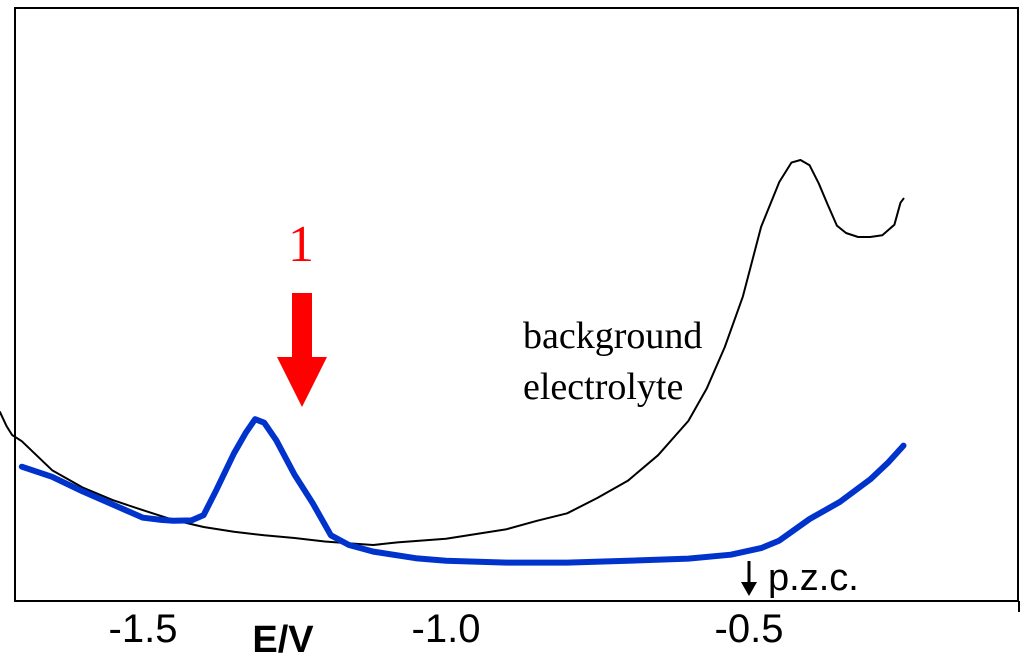 The height and width of the screenshot is (656, 1025). What do you see at coordinates (612, 336) in the screenshot?
I see `background-electrolyte-label-line1: background` at bounding box center [612, 336].